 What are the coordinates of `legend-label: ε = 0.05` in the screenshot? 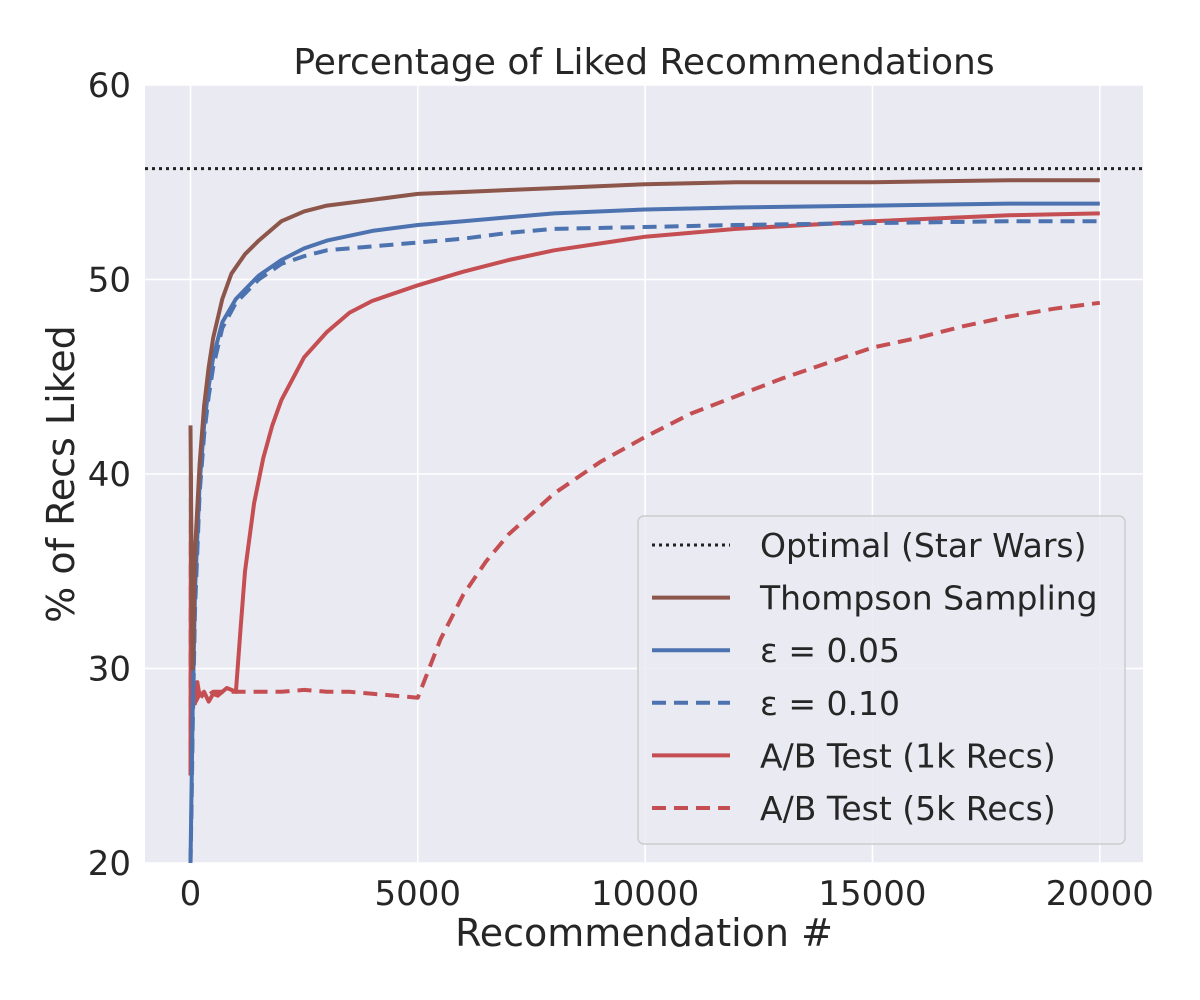 It's located at (830, 650).